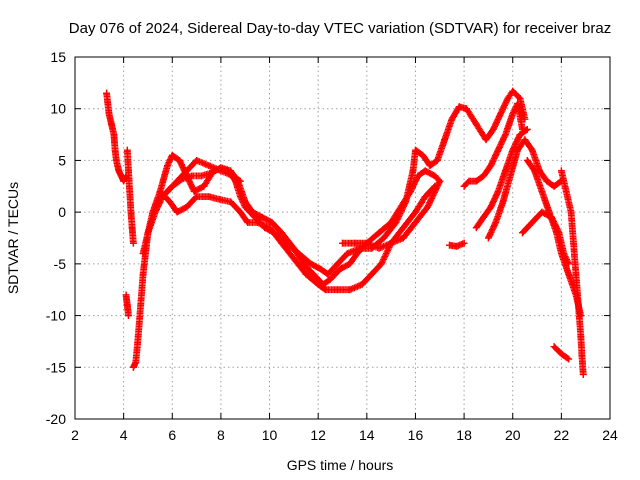 The height and width of the screenshot is (480, 640). What do you see at coordinates (221, 435) in the screenshot?
I see `x-tick-label: 8` at bounding box center [221, 435].